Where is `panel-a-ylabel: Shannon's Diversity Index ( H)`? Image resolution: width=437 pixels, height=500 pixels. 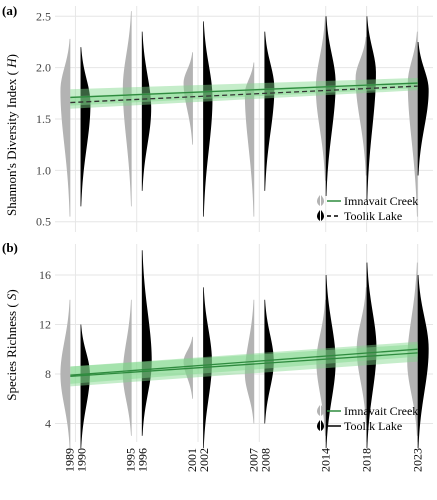
panel-a-ylabel: Shannon's Diversity Index ( H) is located at coordinates (11, 135).